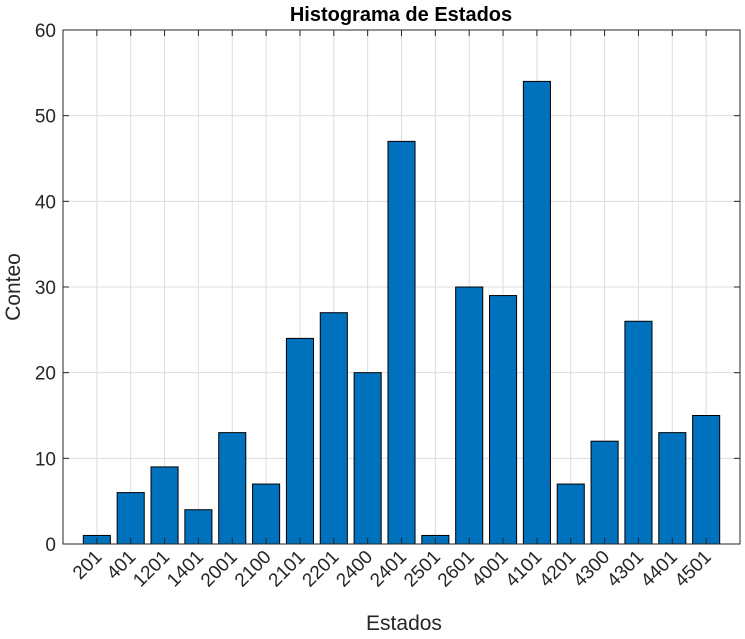  Describe the element at coordinates (401, 15) in the screenshot. I see `chart-title: Histograma de Estados` at that location.